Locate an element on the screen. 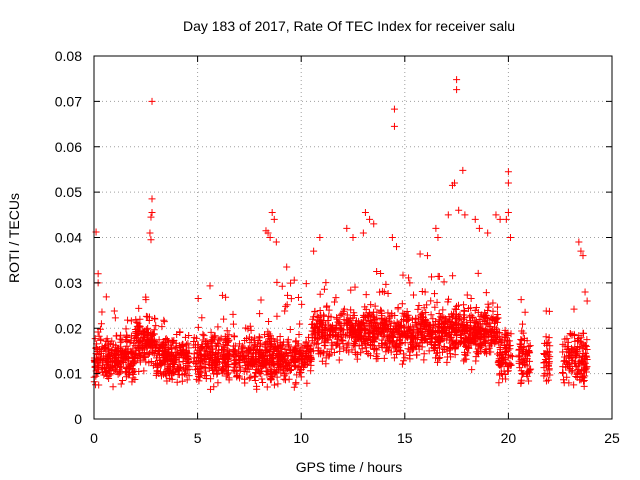  y-tick-label: 0.05 is located at coordinates (68, 192).